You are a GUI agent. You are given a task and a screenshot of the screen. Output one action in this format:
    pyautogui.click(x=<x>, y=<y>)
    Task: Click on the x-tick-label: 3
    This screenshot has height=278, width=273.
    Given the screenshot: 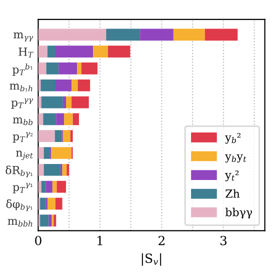 What is the action you would take?
    pyautogui.click(x=223, y=241)
    